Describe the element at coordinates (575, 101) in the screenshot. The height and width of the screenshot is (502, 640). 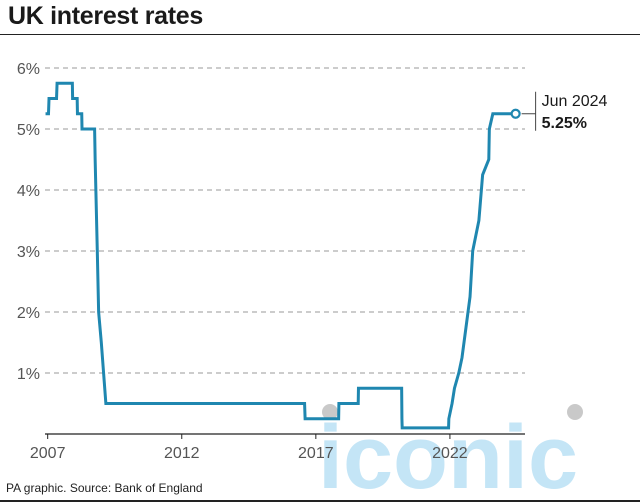
I see `annotation-date: Jun 2024` at that location.